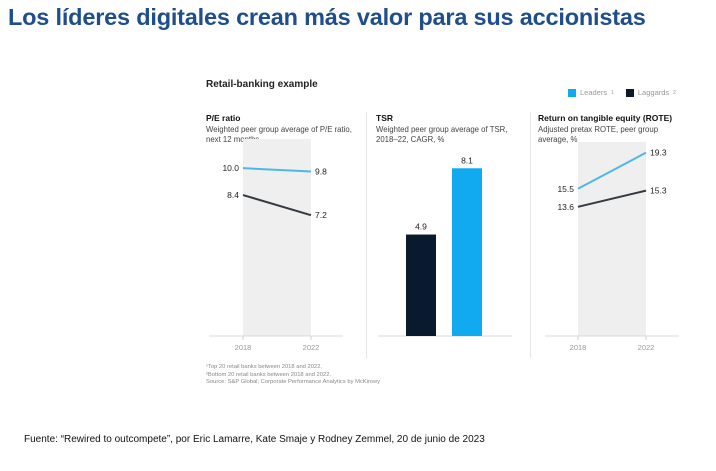 Image resolution: width=716 pixels, height=471 pixels. I want to click on legend-label-leaders: Leaders, so click(594, 92).